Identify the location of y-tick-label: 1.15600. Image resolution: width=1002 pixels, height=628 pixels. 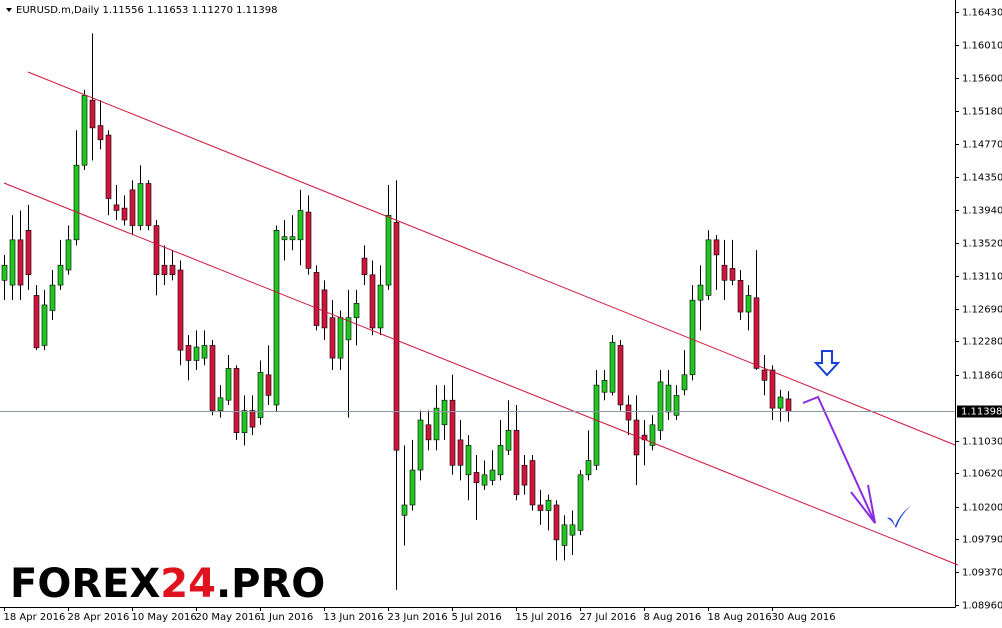
(982, 79).